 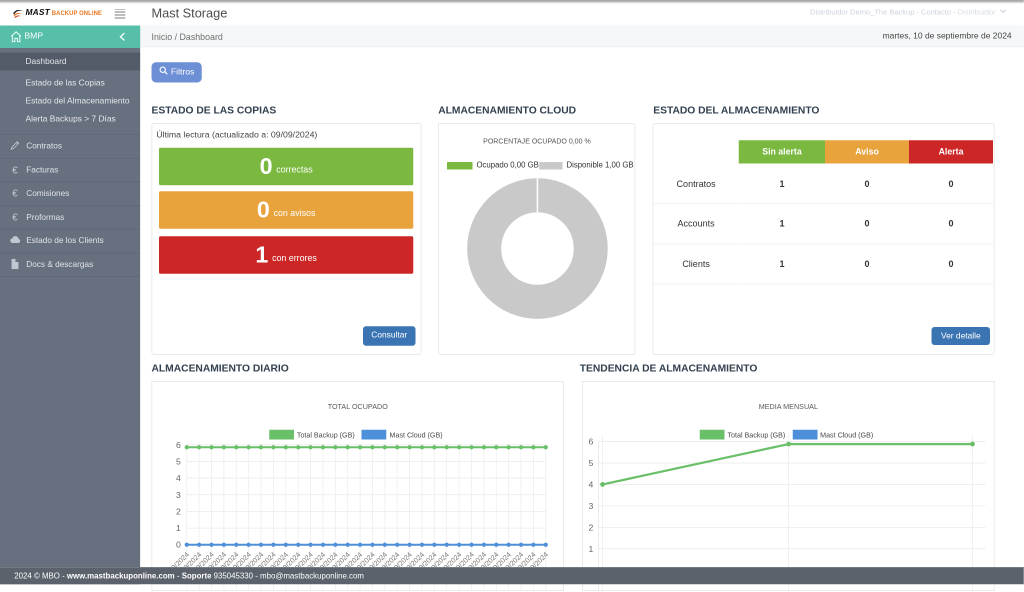 I want to click on svg-text: 0, so click(x=178, y=545).